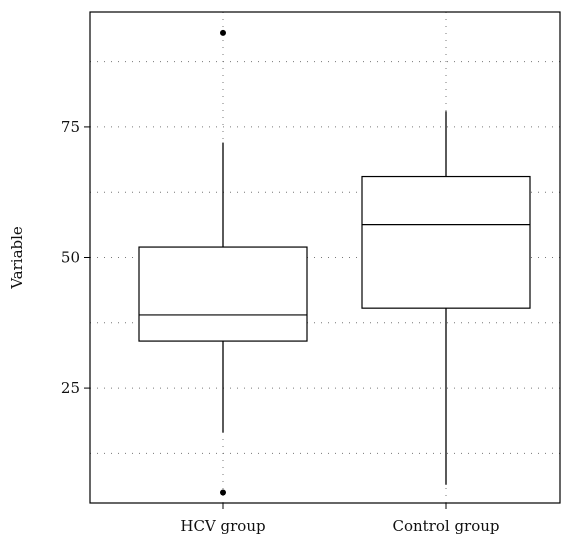 The image size is (576, 541). I want to click on y-tick-label: 50, so click(70, 258).